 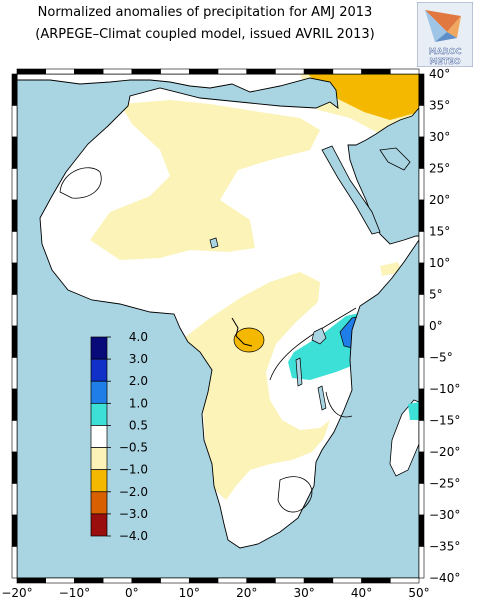 What do you see at coordinates (304, 593) in the screenshot?
I see `longitude-label: 30°` at bounding box center [304, 593].